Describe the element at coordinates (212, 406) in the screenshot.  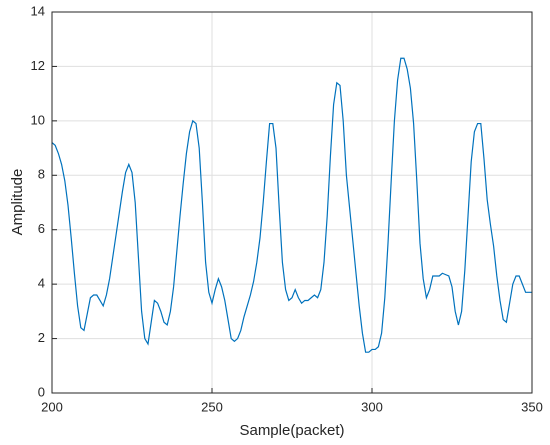
I see `x-tick-label: 250` at that location.